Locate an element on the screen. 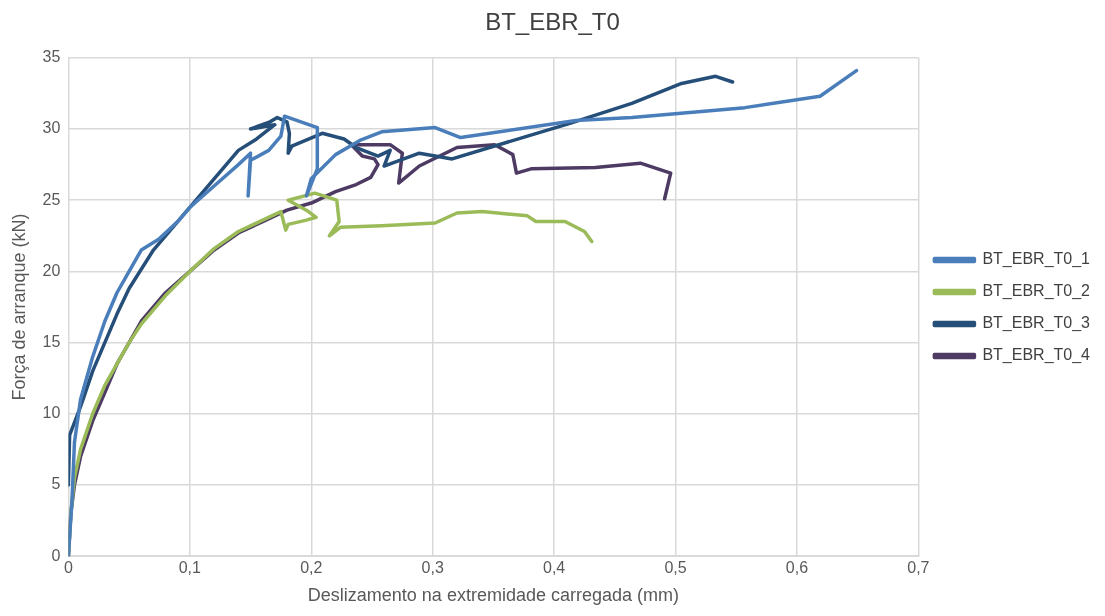 The height and width of the screenshot is (616, 1105). x-tick-label: 0 is located at coordinates (68, 568).